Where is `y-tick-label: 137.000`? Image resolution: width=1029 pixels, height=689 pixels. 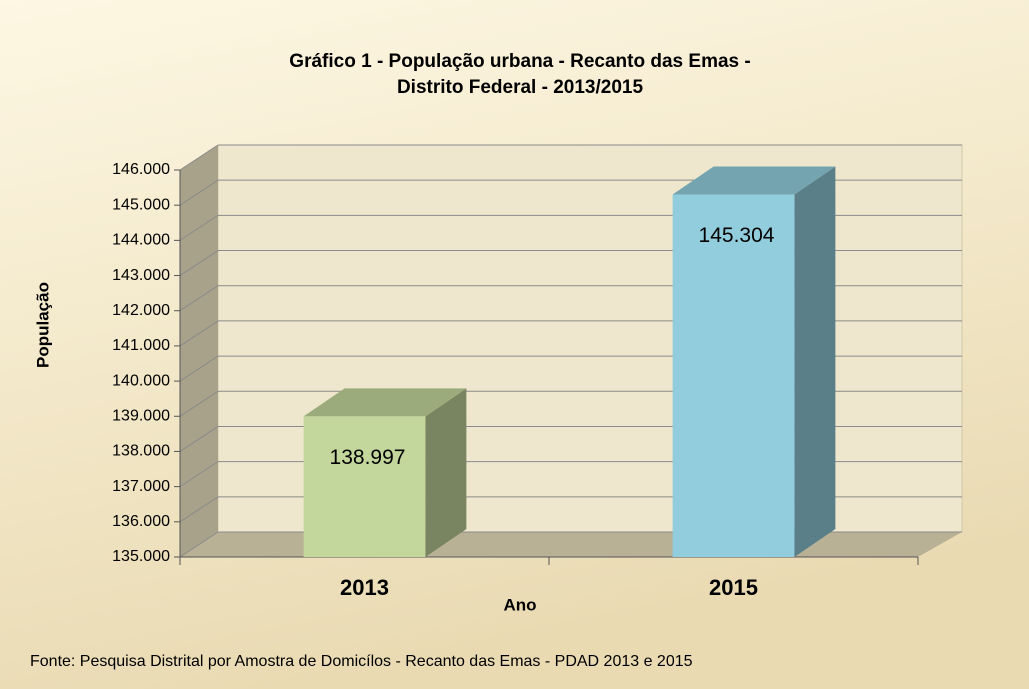 y-tick-label: 137.000 is located at coordinates (141, 486).